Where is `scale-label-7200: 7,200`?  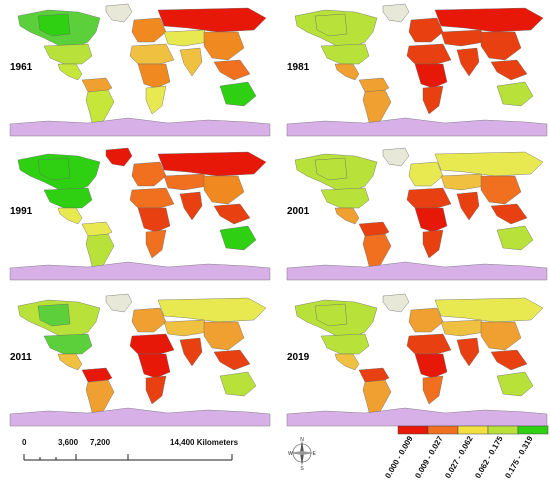 scale-label-7200: 7,200 is located at coordinates (100, 442).